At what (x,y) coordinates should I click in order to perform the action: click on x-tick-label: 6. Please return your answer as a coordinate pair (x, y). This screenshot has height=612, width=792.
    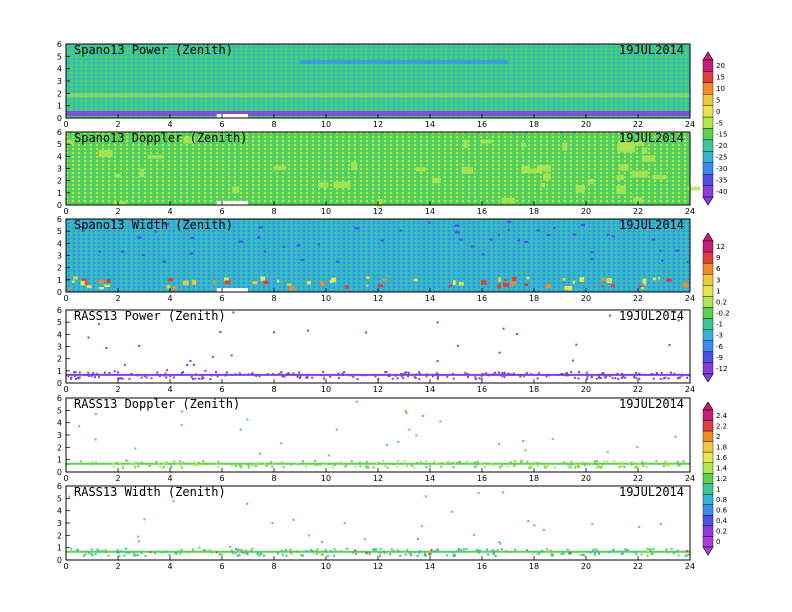
    Looking at the image, I should click on (221, 124).